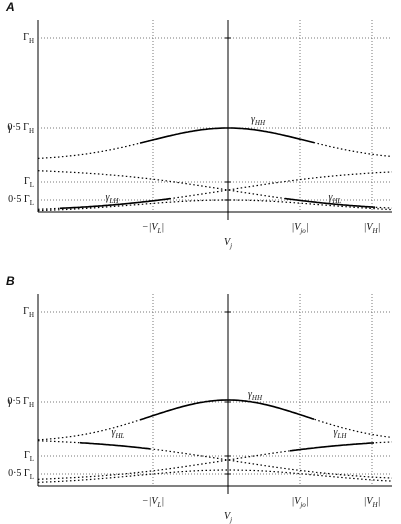  Describe the element at coordinates (10, 7) in the screenshot. I see `panel-label: A` at that location.